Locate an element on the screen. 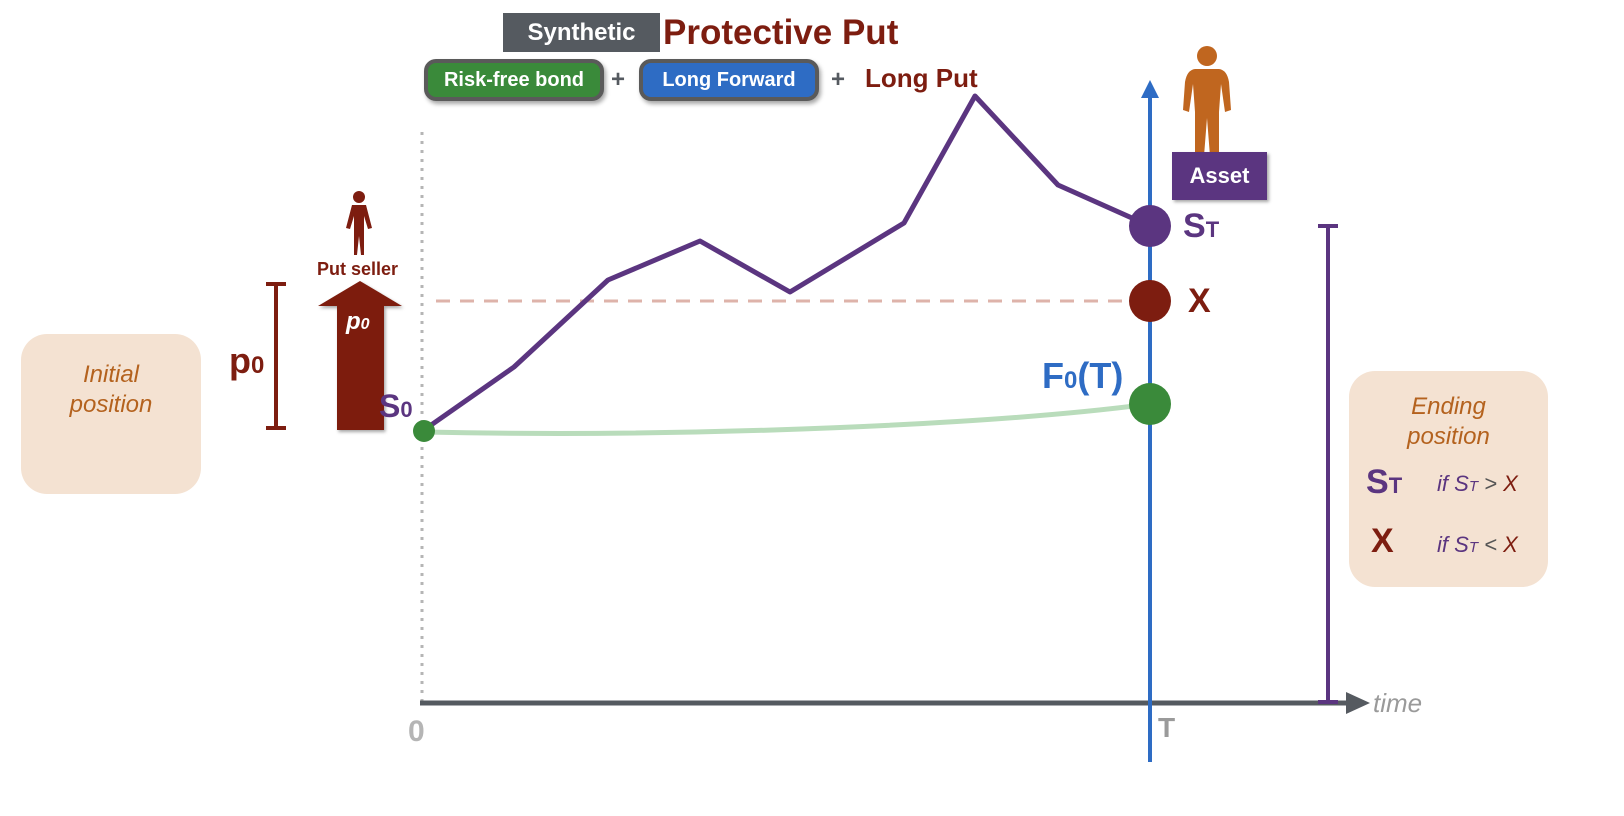 This screenshot has height=816, width=1624. premium-label-sub: 0 is located at coordinates (258, 365).